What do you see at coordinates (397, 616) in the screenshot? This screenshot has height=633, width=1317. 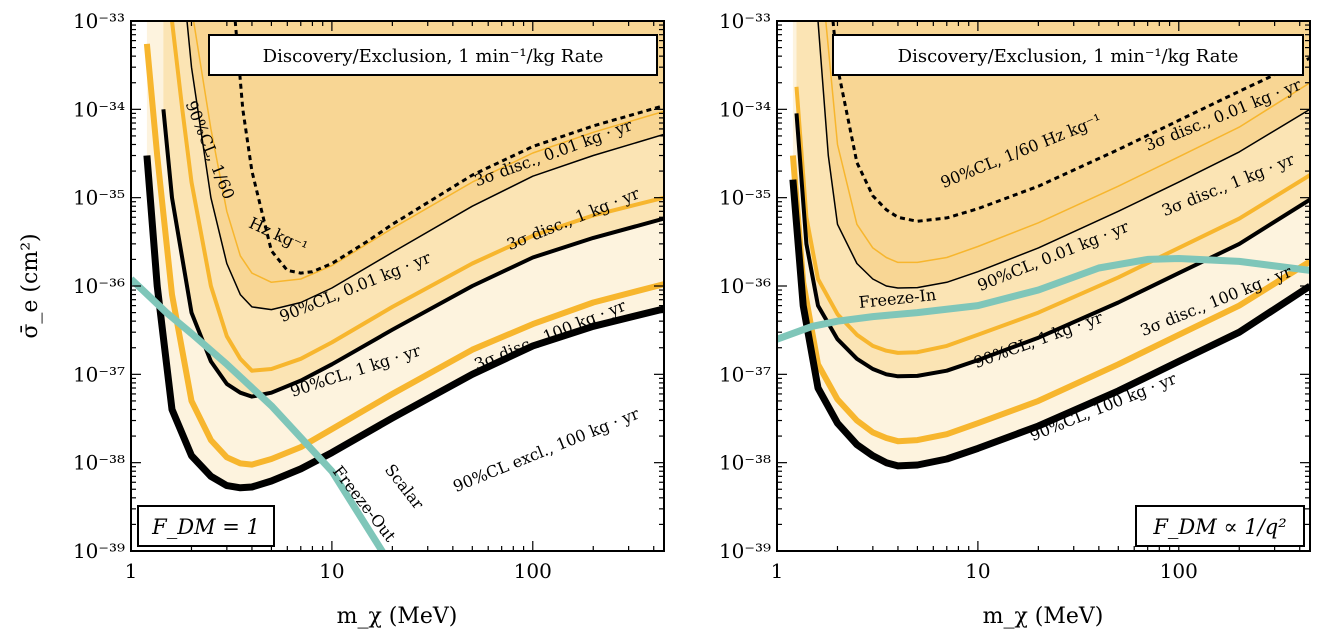 I see `left-x-axis-label: m_χ (MeV)` at bounding box center [397, 616].